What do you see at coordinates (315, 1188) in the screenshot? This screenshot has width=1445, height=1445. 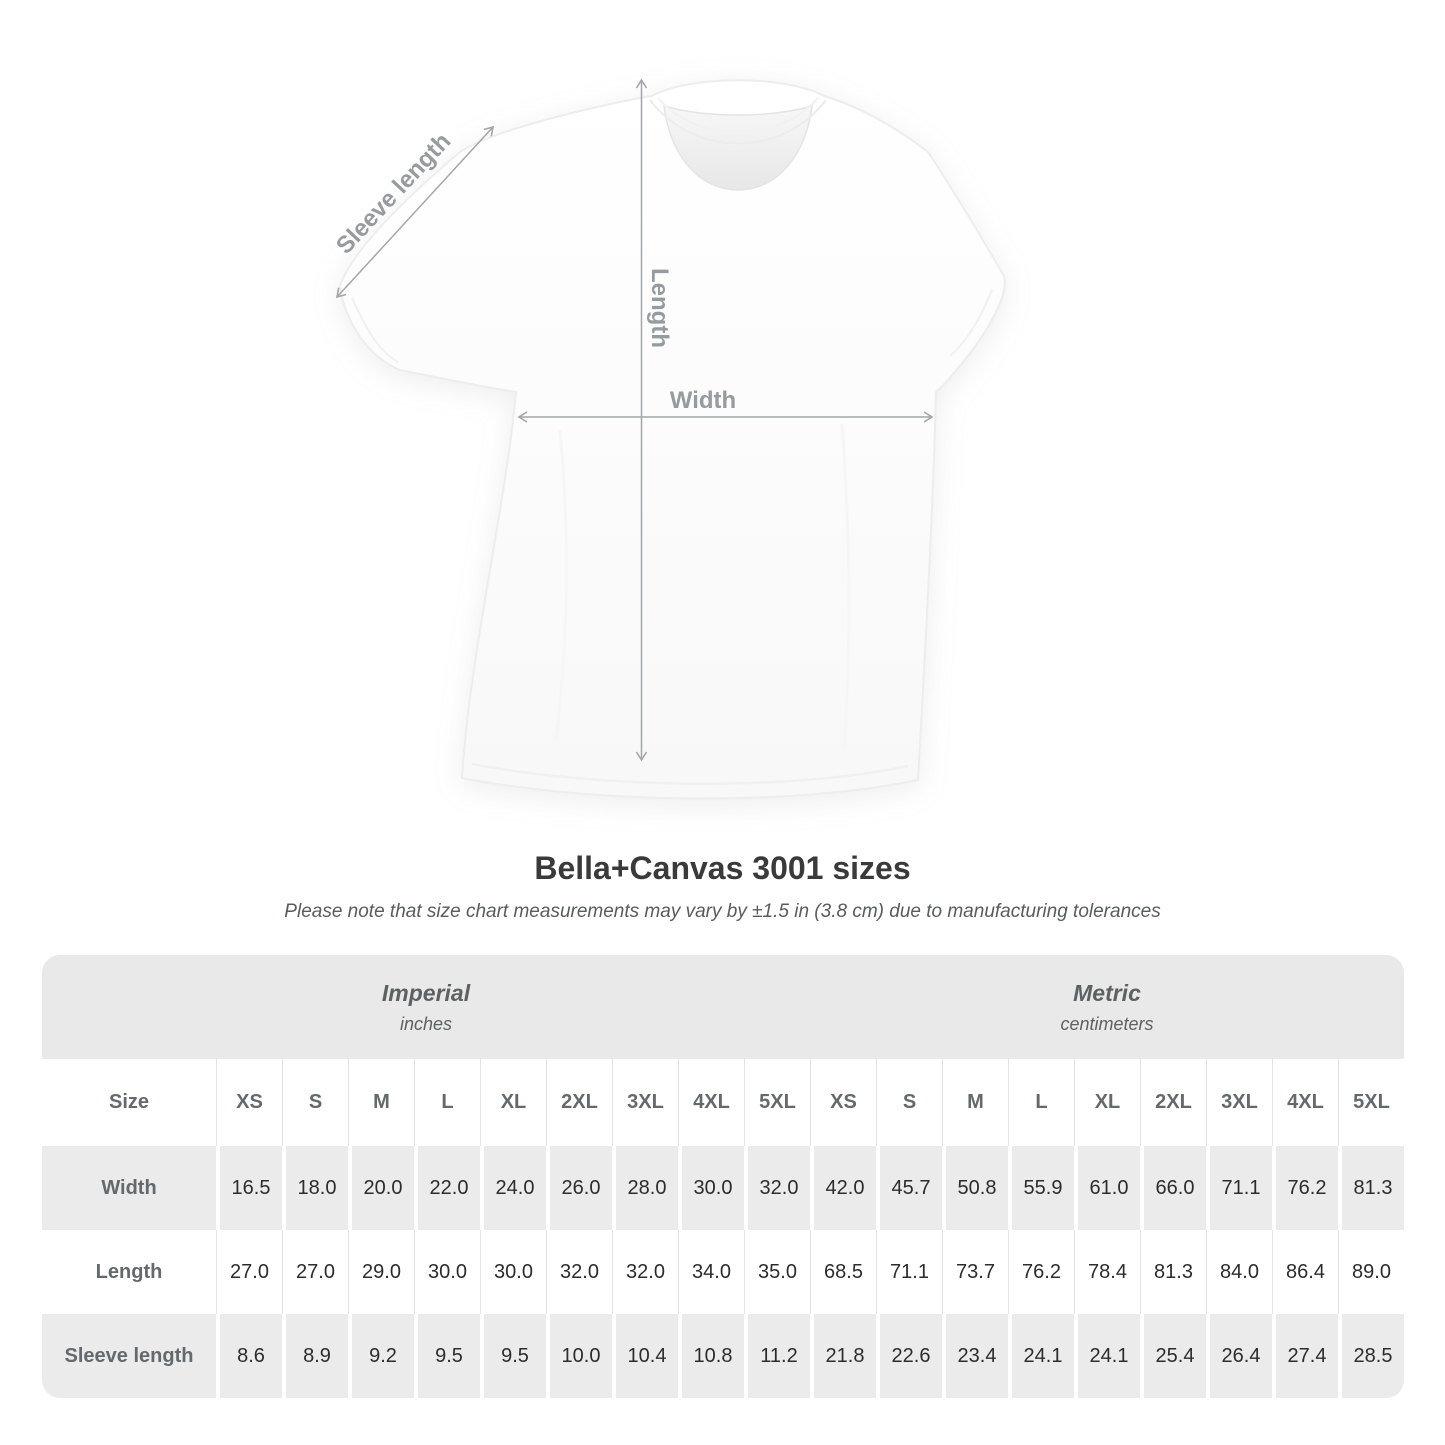 I see `value-cell: 18.0` at bounding box center [315, 1188].